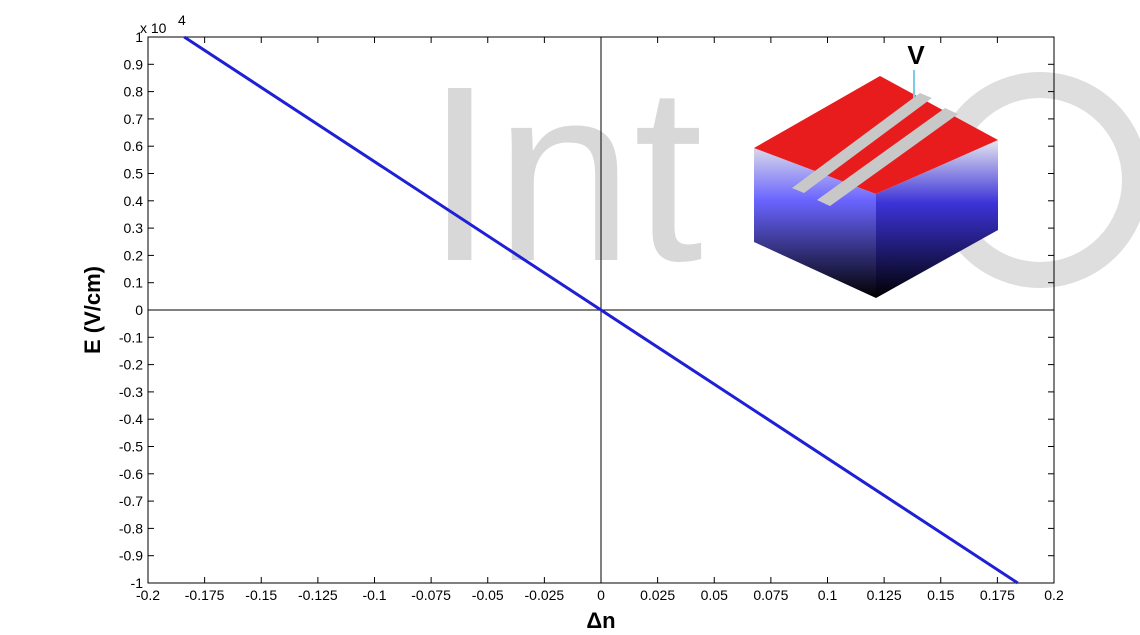 The image size is (1140, 635). I want to click on watermark-text: Int, so click(564, 173).